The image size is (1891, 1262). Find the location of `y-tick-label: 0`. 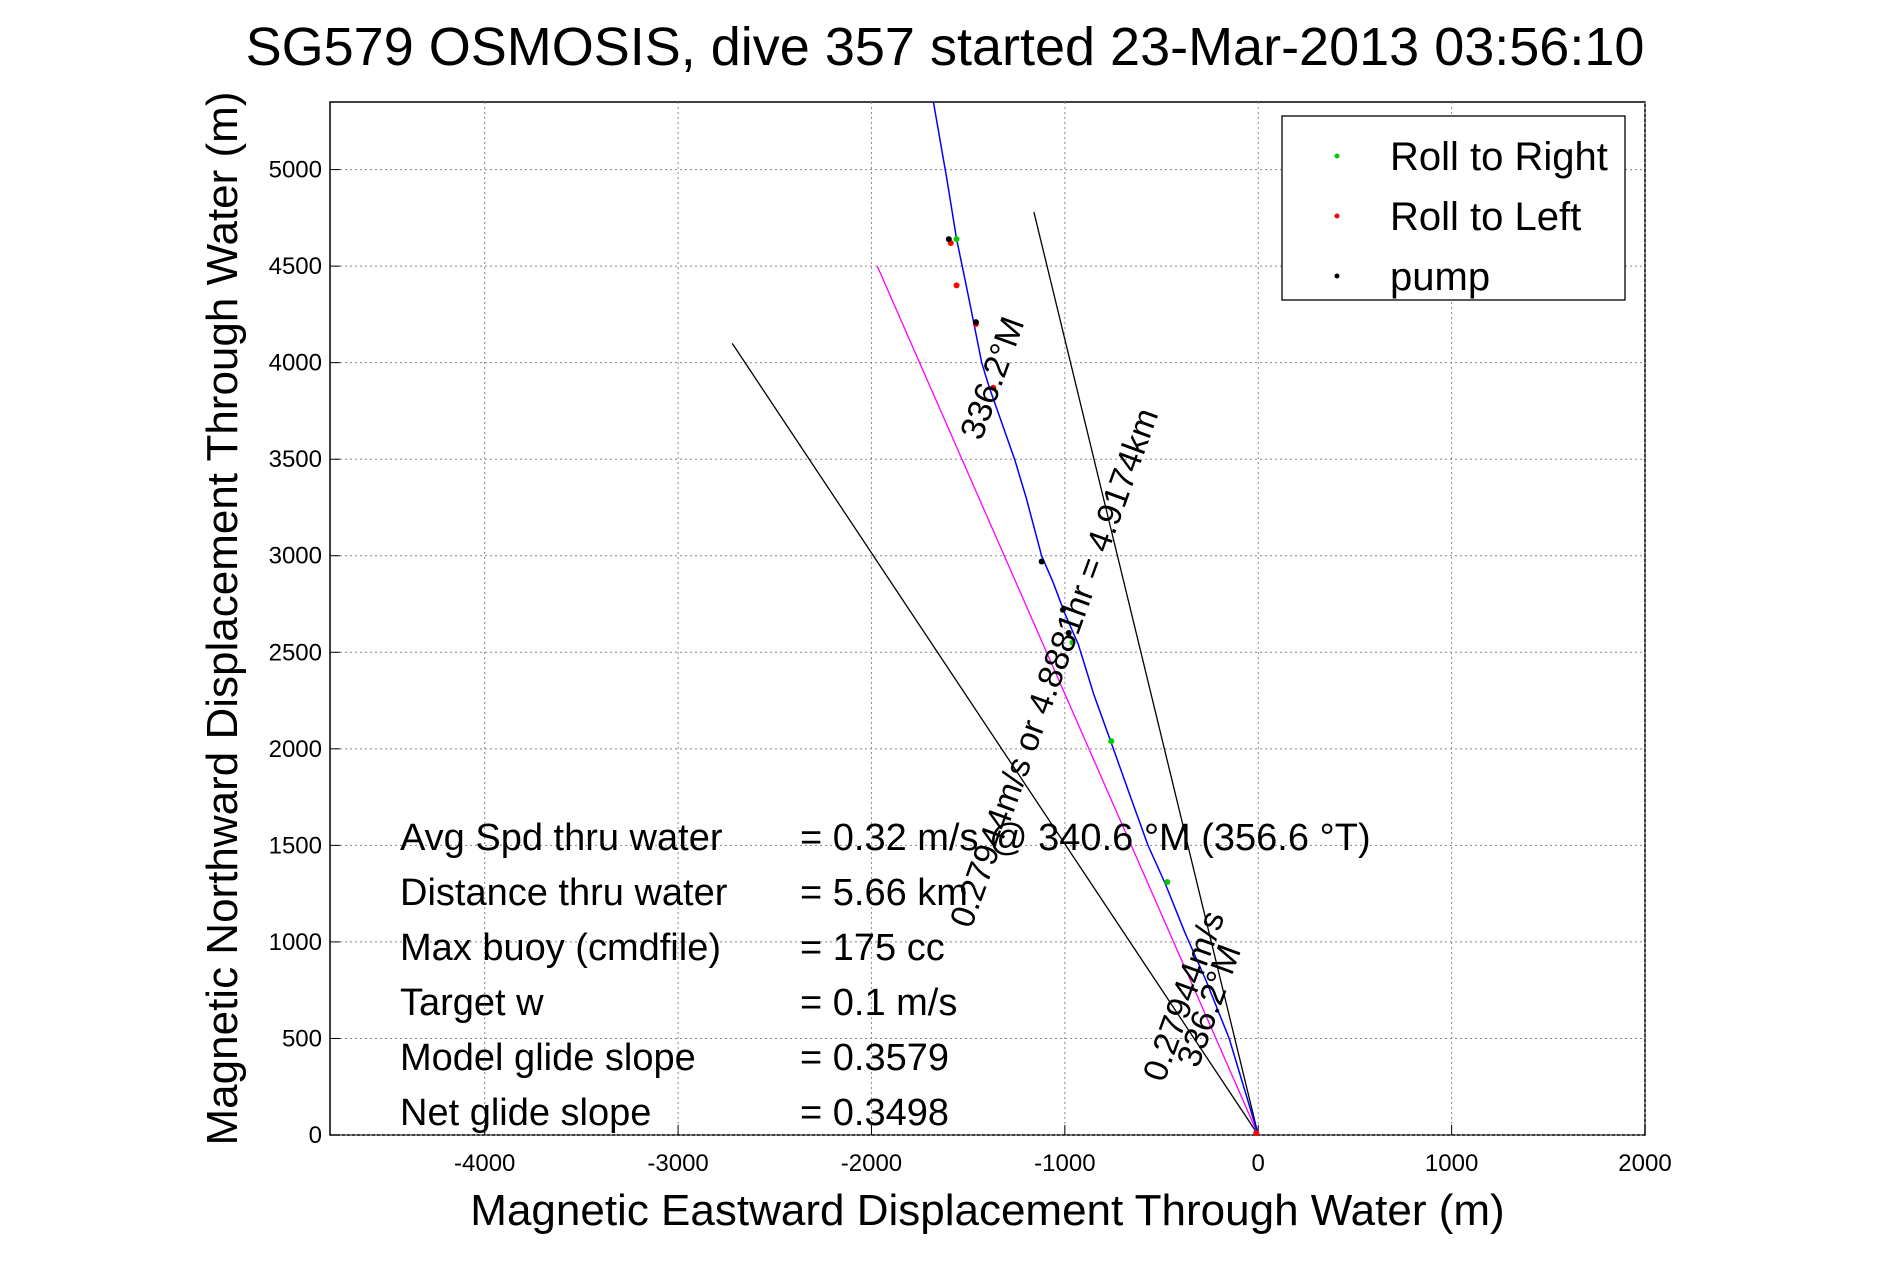

y-tick-label: 0 is located at coordinates (315, 1135).